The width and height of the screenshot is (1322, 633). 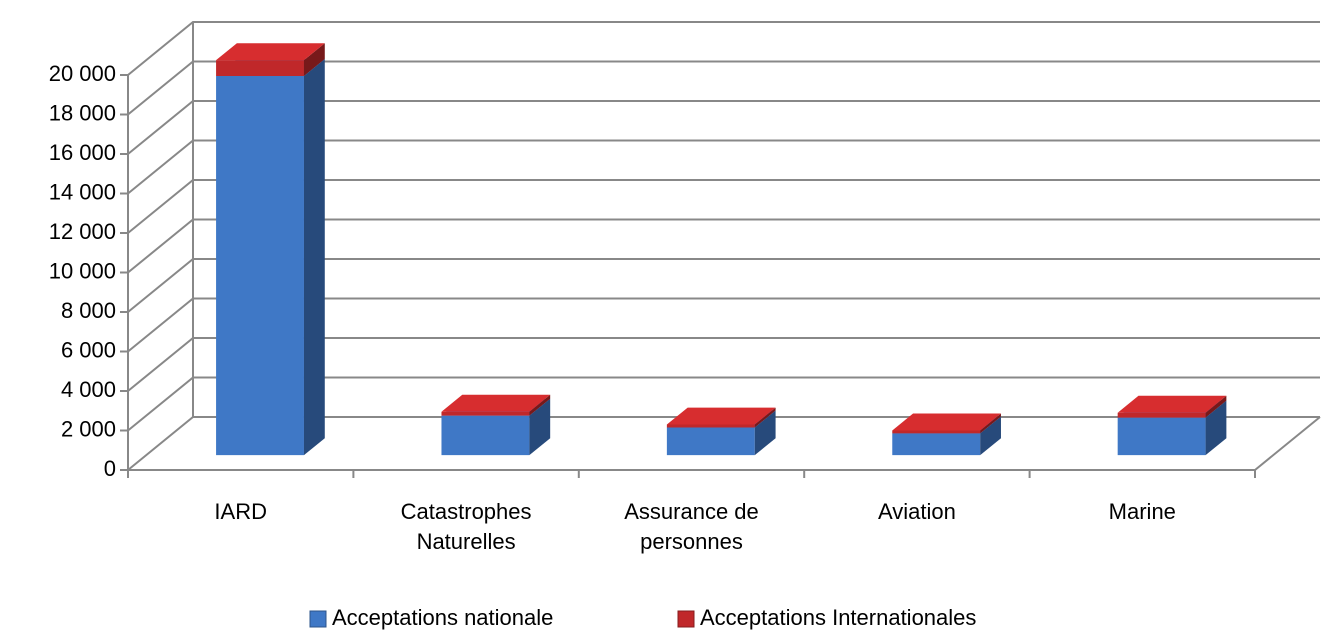 I want to click on y-tick-label: 20 000, so click(x=82, y=73).